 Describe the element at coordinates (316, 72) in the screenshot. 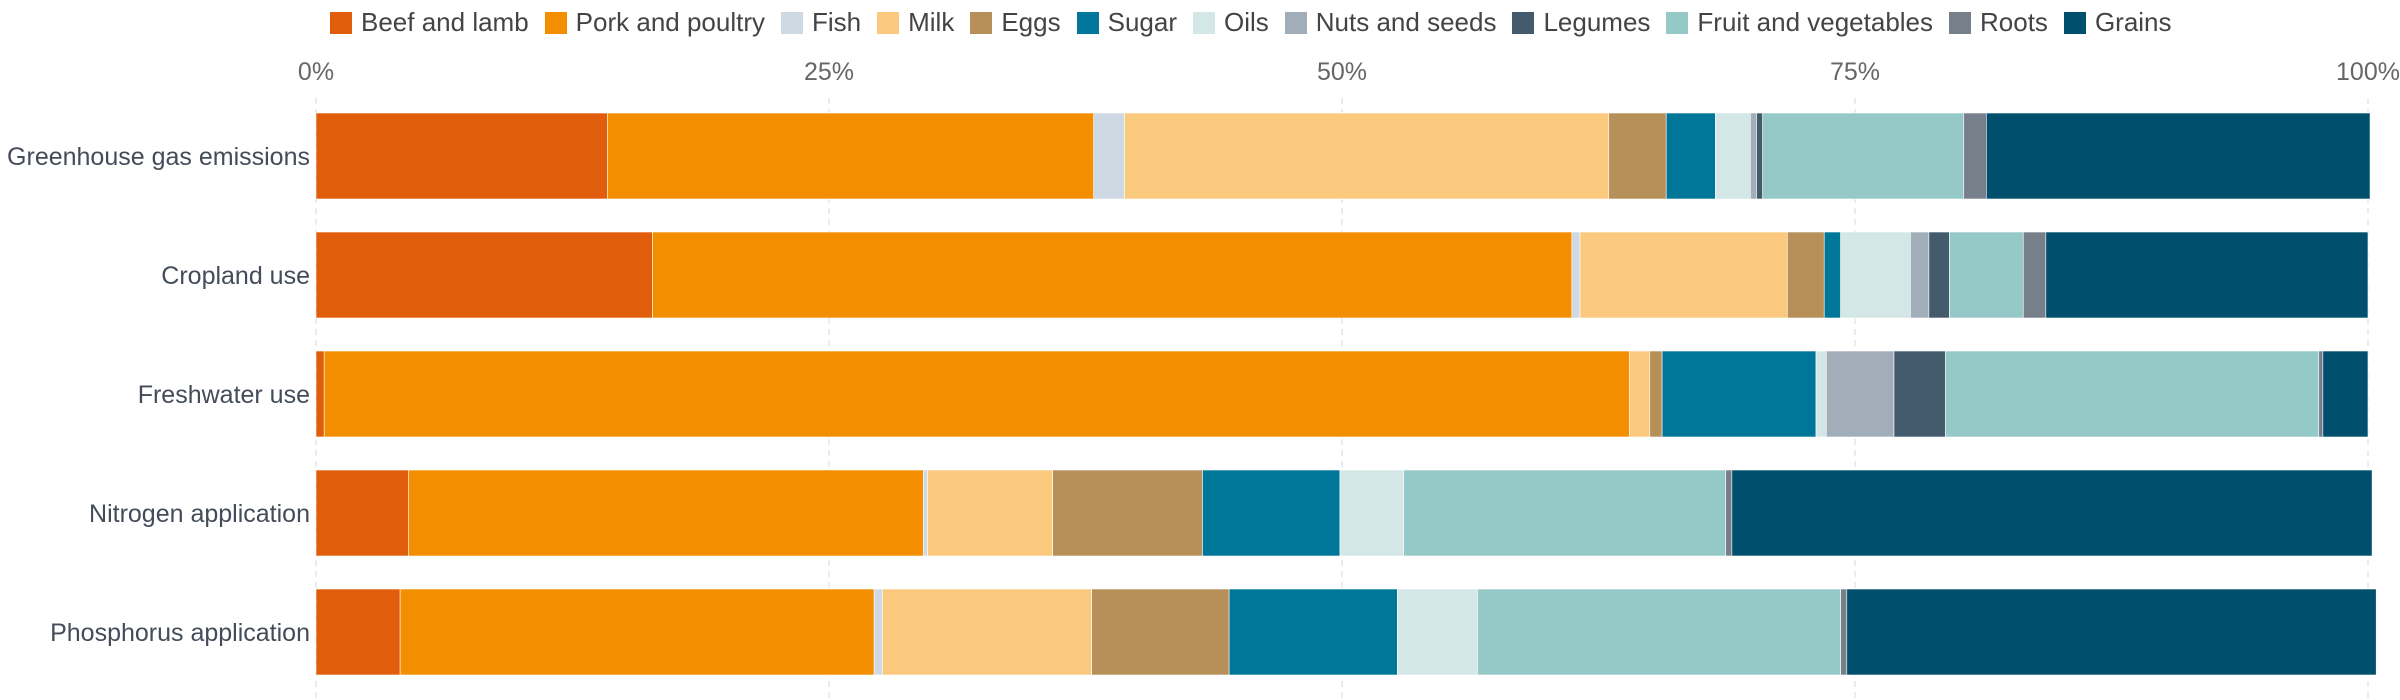

I see `x-tick-label: 0%` at that location.